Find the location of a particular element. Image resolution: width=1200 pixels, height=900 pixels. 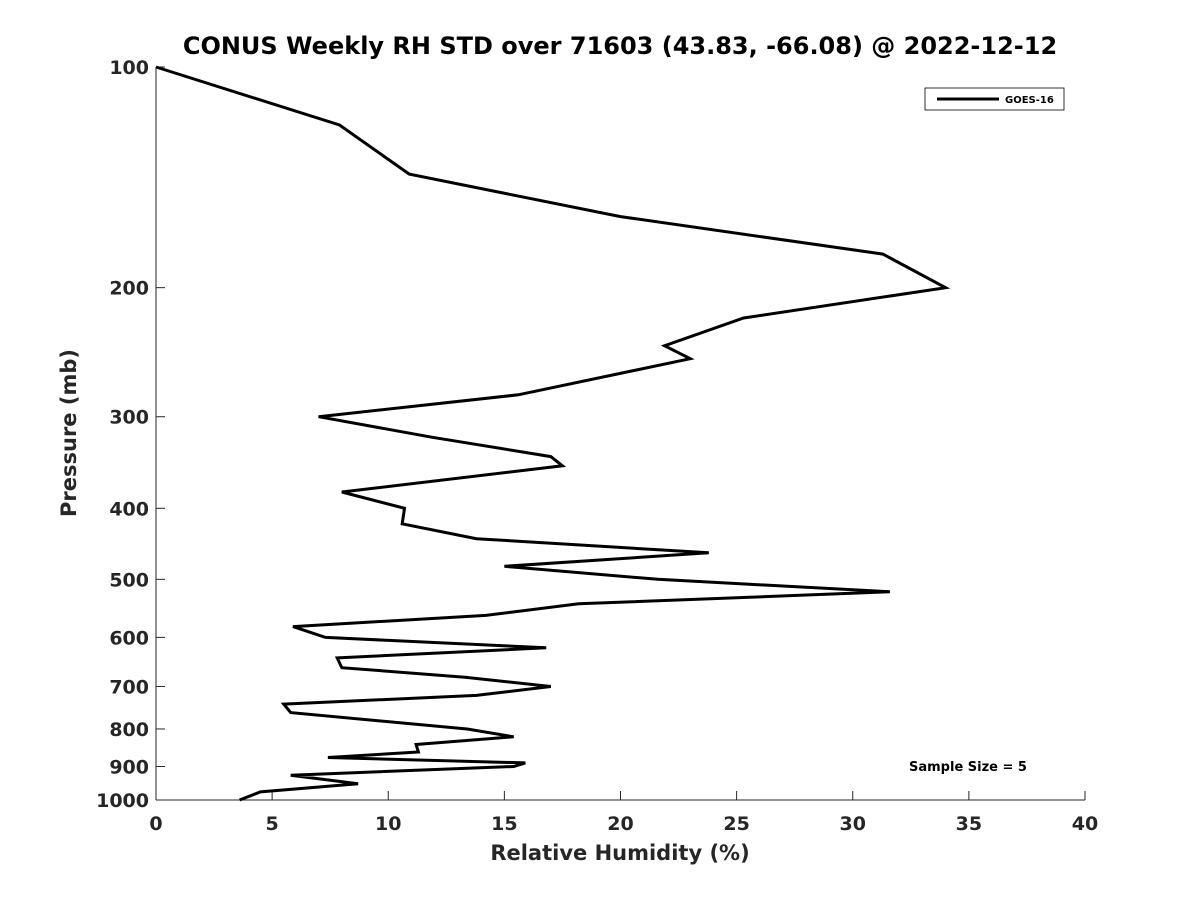

x-tick-label: 35 is located at coordinates (969, 824).